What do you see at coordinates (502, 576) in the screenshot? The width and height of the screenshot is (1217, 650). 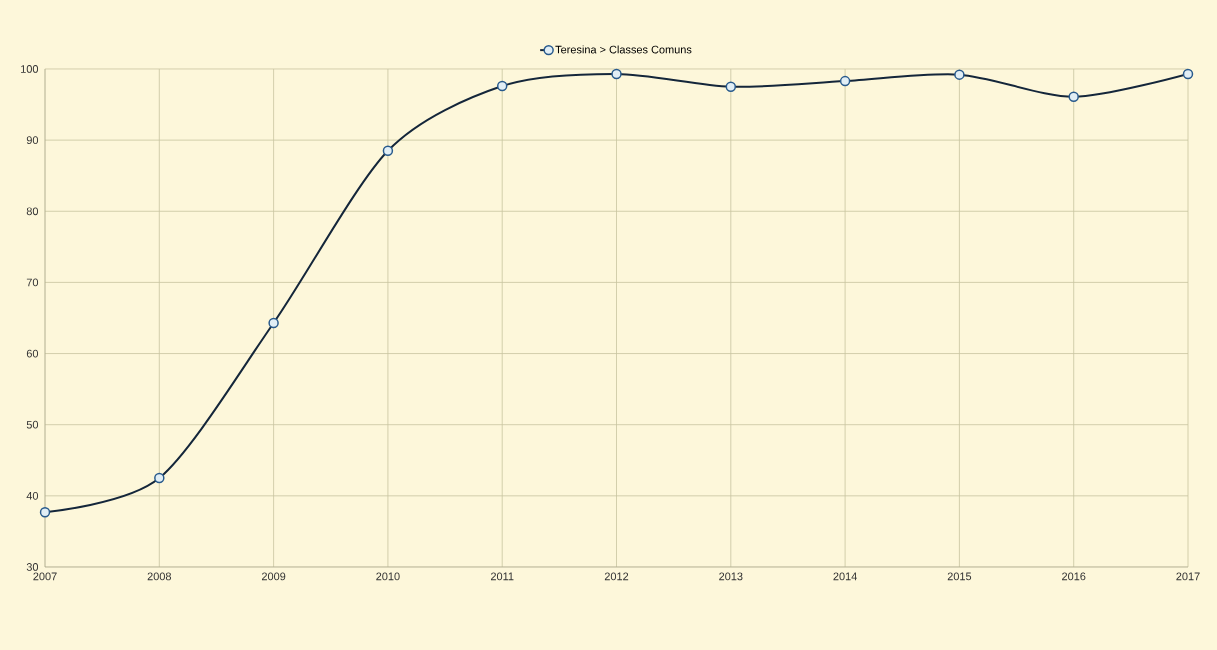 I see `x-tick-label: 2011` at bounding box center [502, 576].